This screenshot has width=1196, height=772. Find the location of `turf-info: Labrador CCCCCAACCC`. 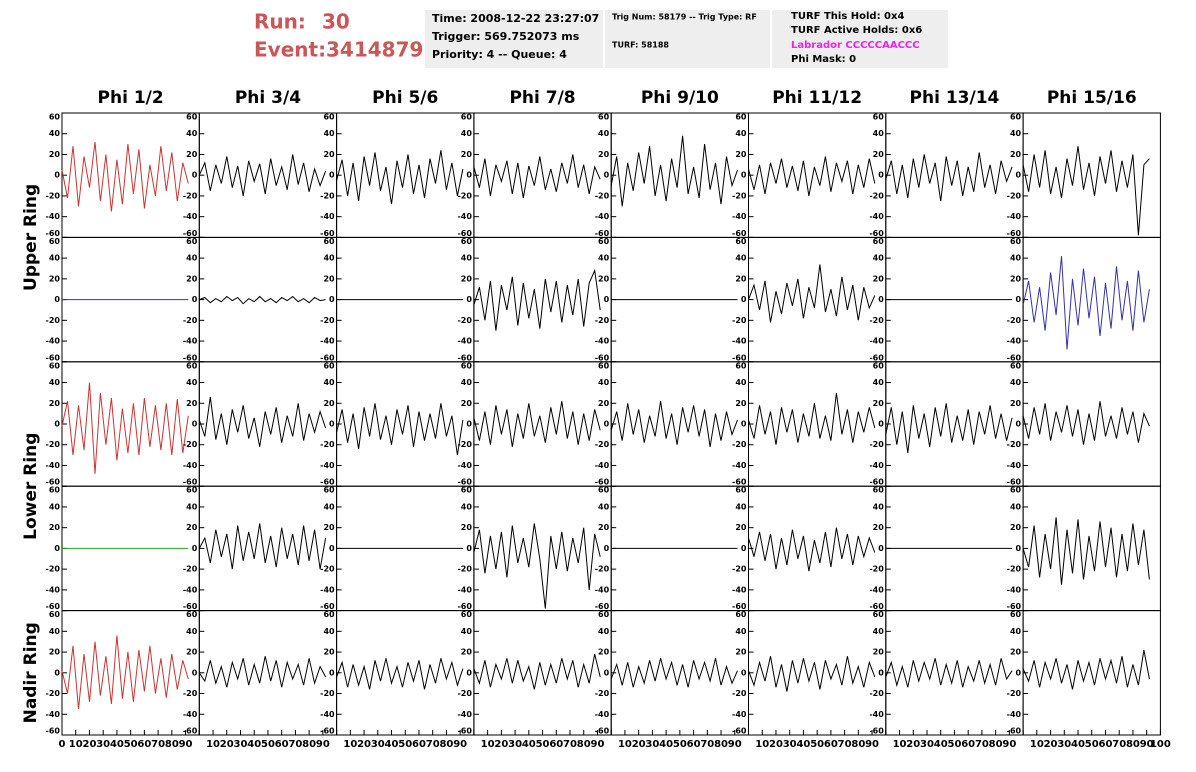

turf-info: Labrador CCCCCAACCC is located at coordinates (855, 45).